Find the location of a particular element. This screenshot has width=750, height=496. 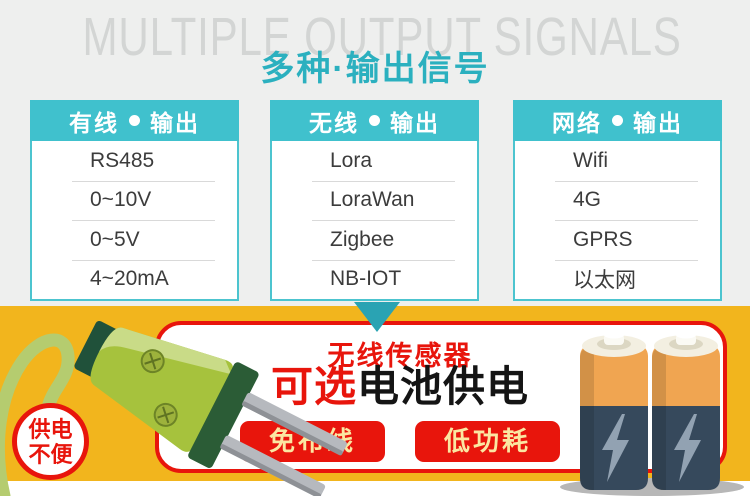

list-item: LoraWan is located at coordinates (374, 200).